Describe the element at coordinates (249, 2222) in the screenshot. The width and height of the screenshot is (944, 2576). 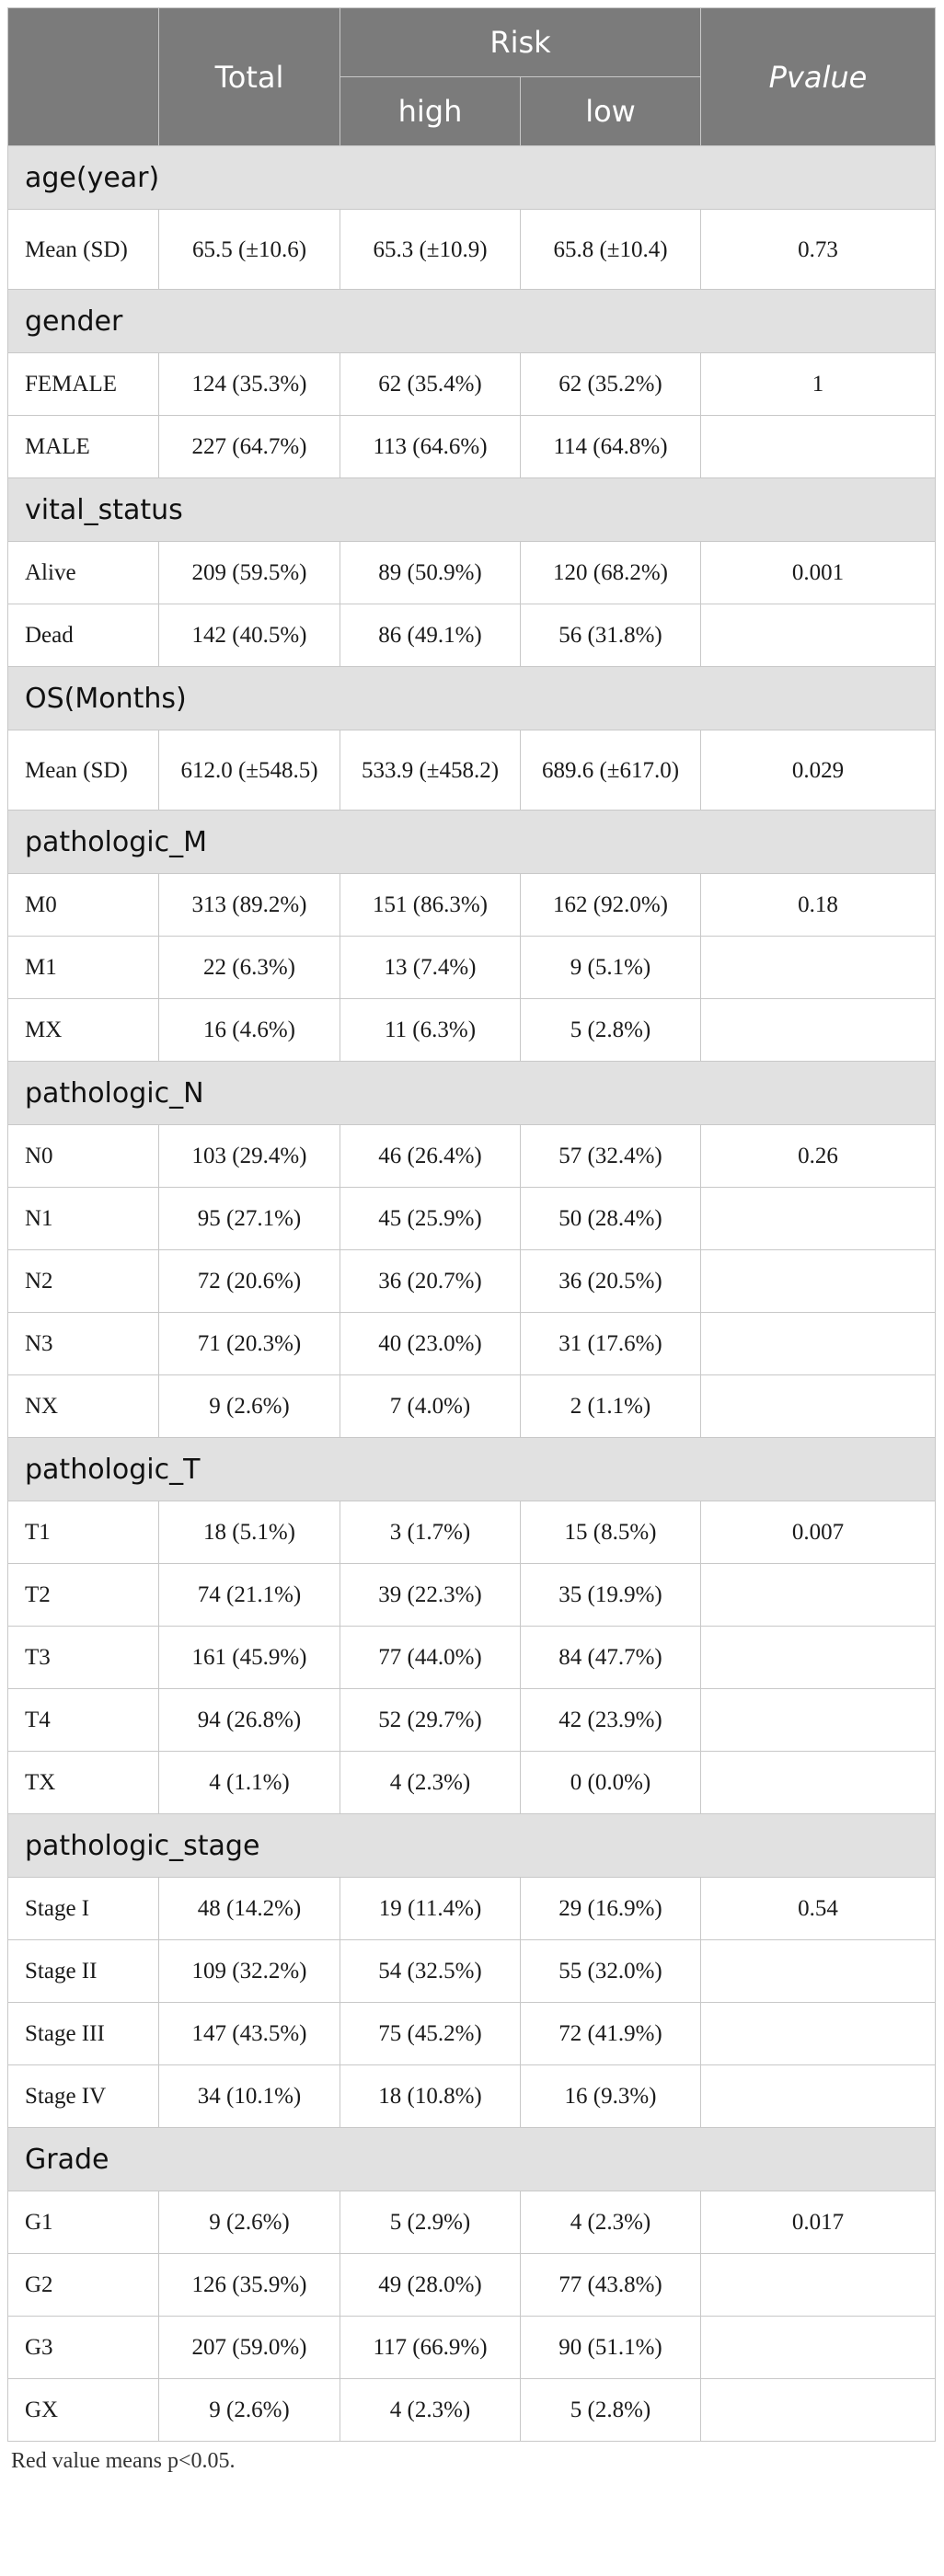
I see `total-value: 9 (2.6%)` at that location.